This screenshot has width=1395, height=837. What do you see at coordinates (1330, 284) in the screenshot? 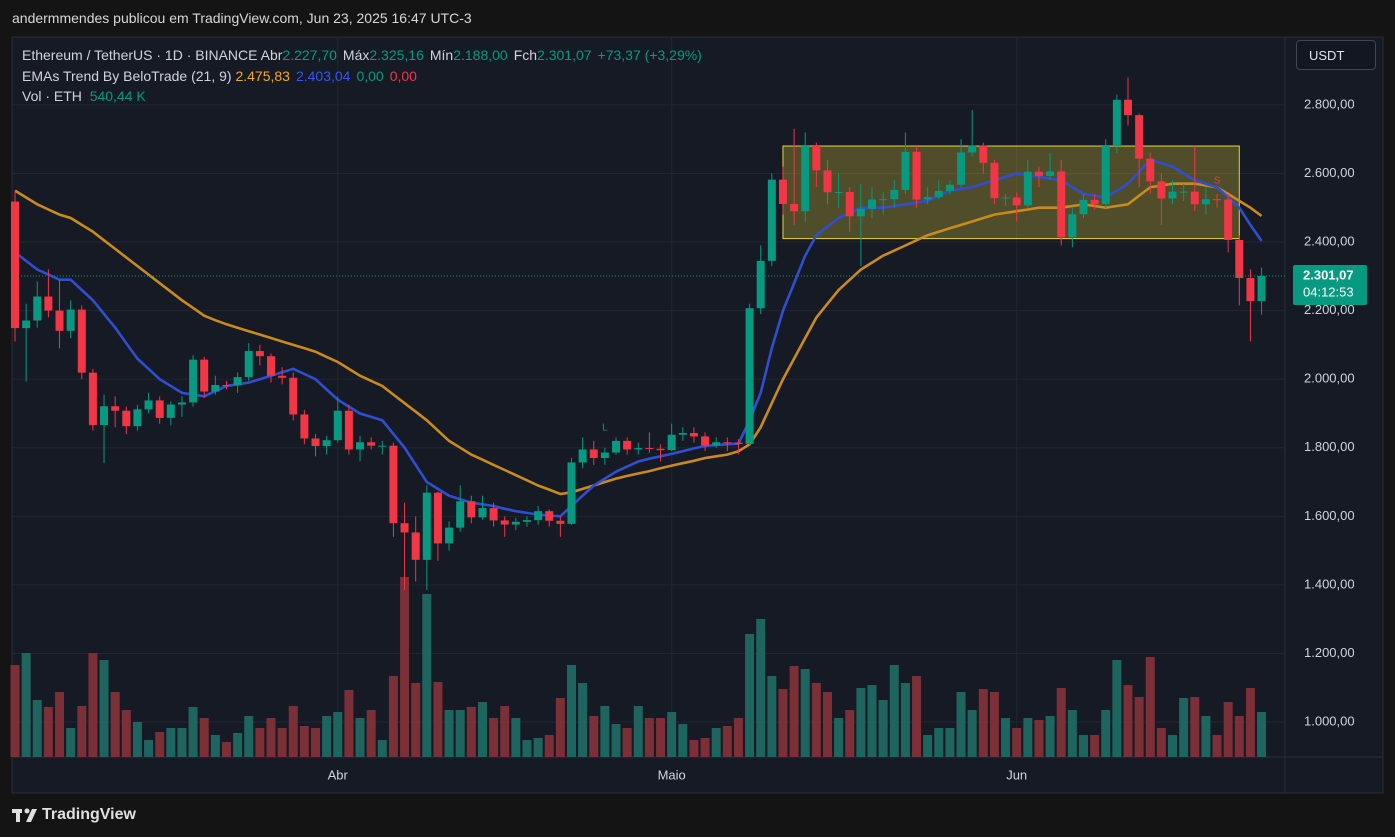
I see `last-price-box` at bounding box center [1330, 284].